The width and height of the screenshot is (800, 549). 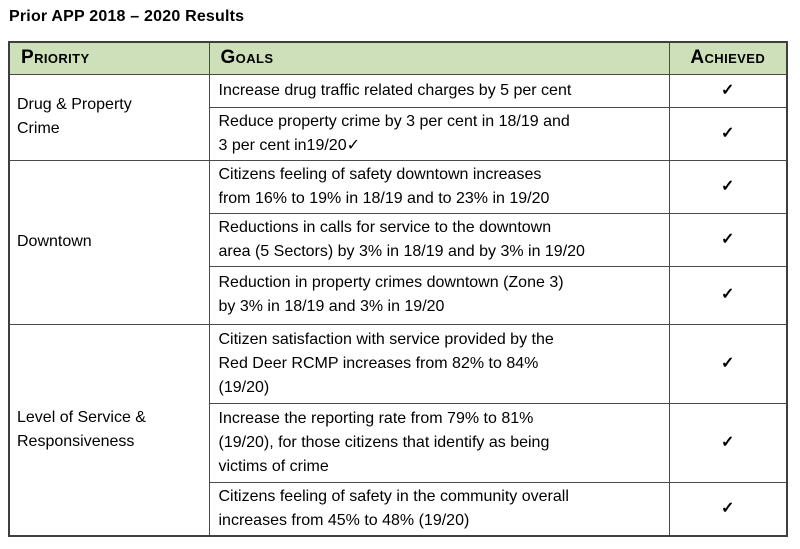 I want to click on header-row: Priority Goals Achieved, so click(x=398, y=58).